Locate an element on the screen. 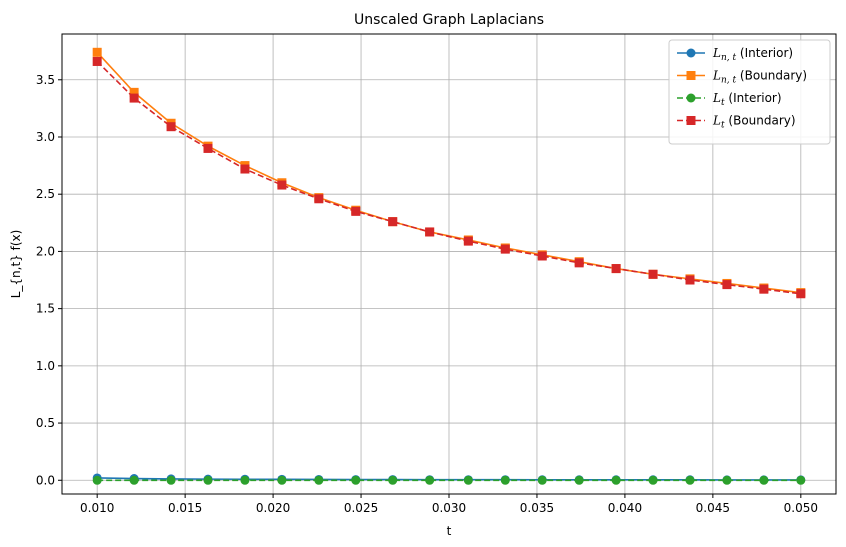 The image size is (846, 547). y-tick-label: 1.0 is located at coordinates (45, 366).